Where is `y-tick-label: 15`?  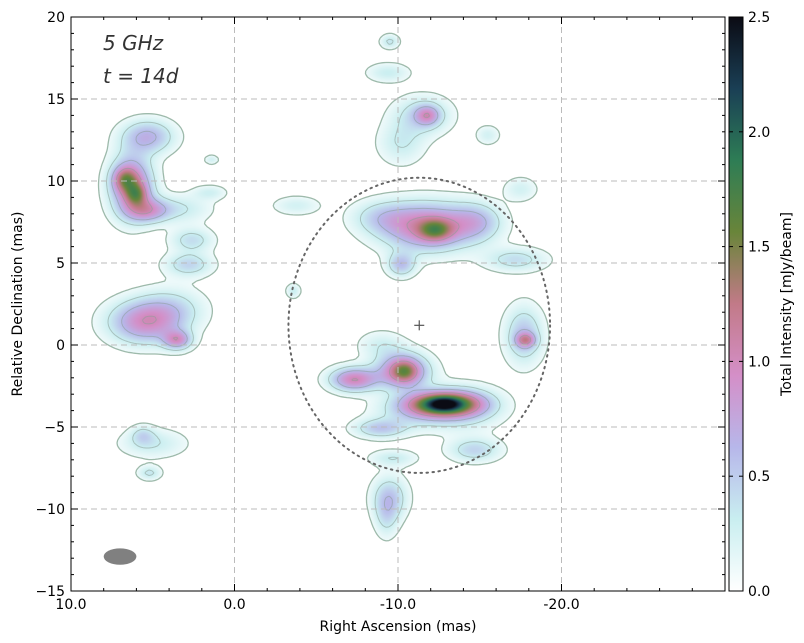
y-tick-label: 15 is located at coordinates (56, 100).